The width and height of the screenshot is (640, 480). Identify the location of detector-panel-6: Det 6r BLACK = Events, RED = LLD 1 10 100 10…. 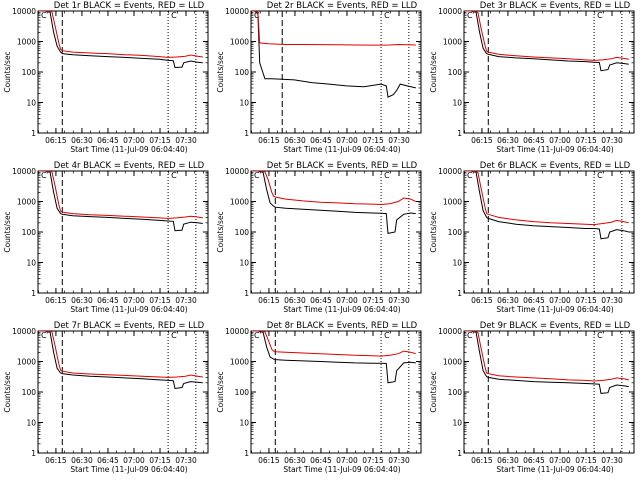
(532, 237).